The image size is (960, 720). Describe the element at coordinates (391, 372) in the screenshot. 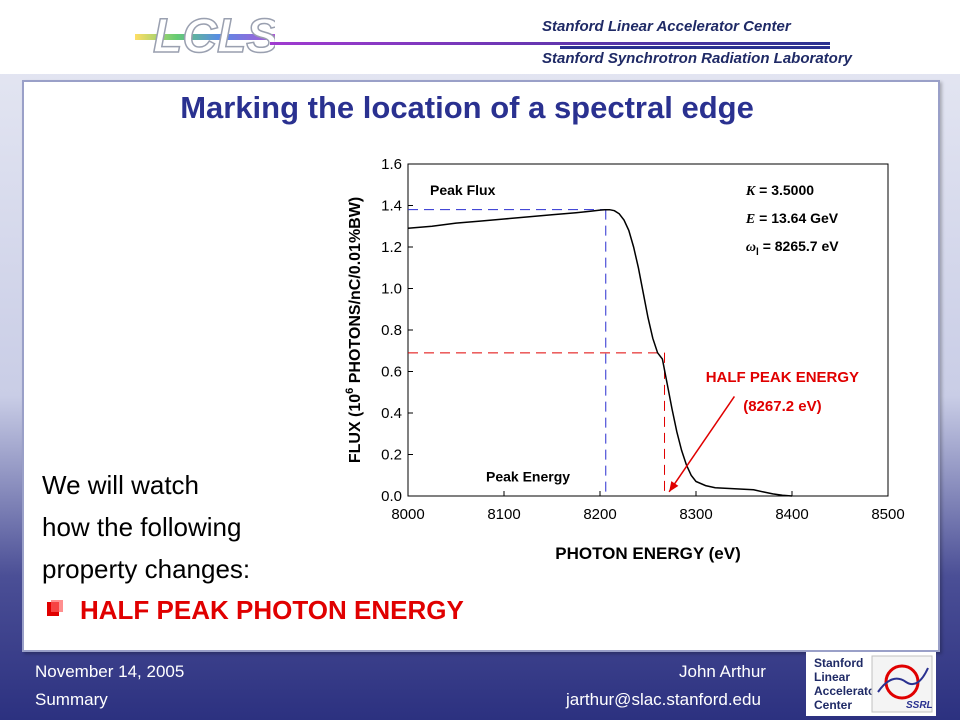

I see `y-tick-label: 0.6` at that location.